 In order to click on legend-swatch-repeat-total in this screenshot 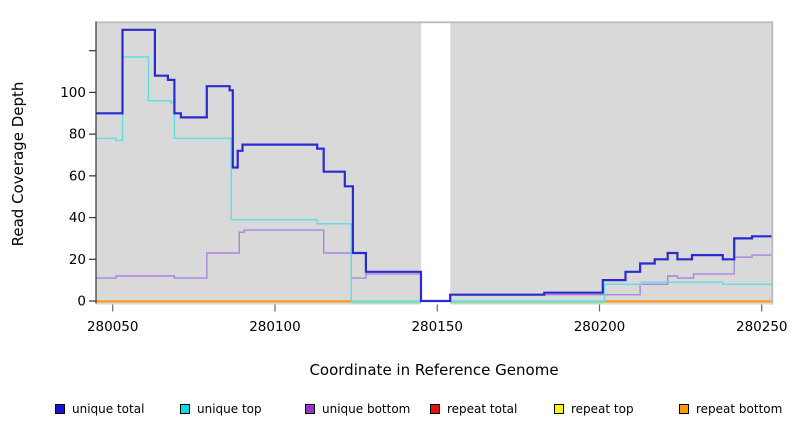, I will do `click(435, 409)`.